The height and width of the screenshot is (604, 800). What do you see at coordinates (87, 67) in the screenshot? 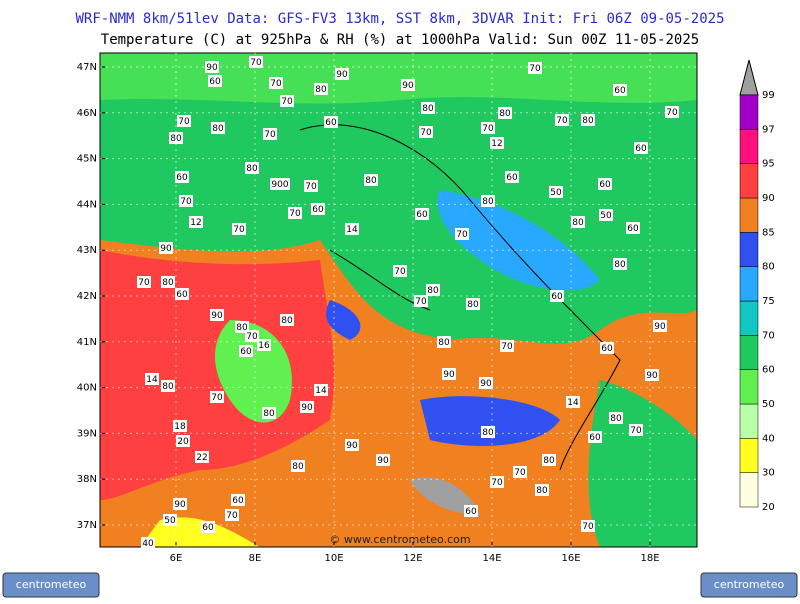
I see `lat-label: 47N` at bounding box center [87, 67].